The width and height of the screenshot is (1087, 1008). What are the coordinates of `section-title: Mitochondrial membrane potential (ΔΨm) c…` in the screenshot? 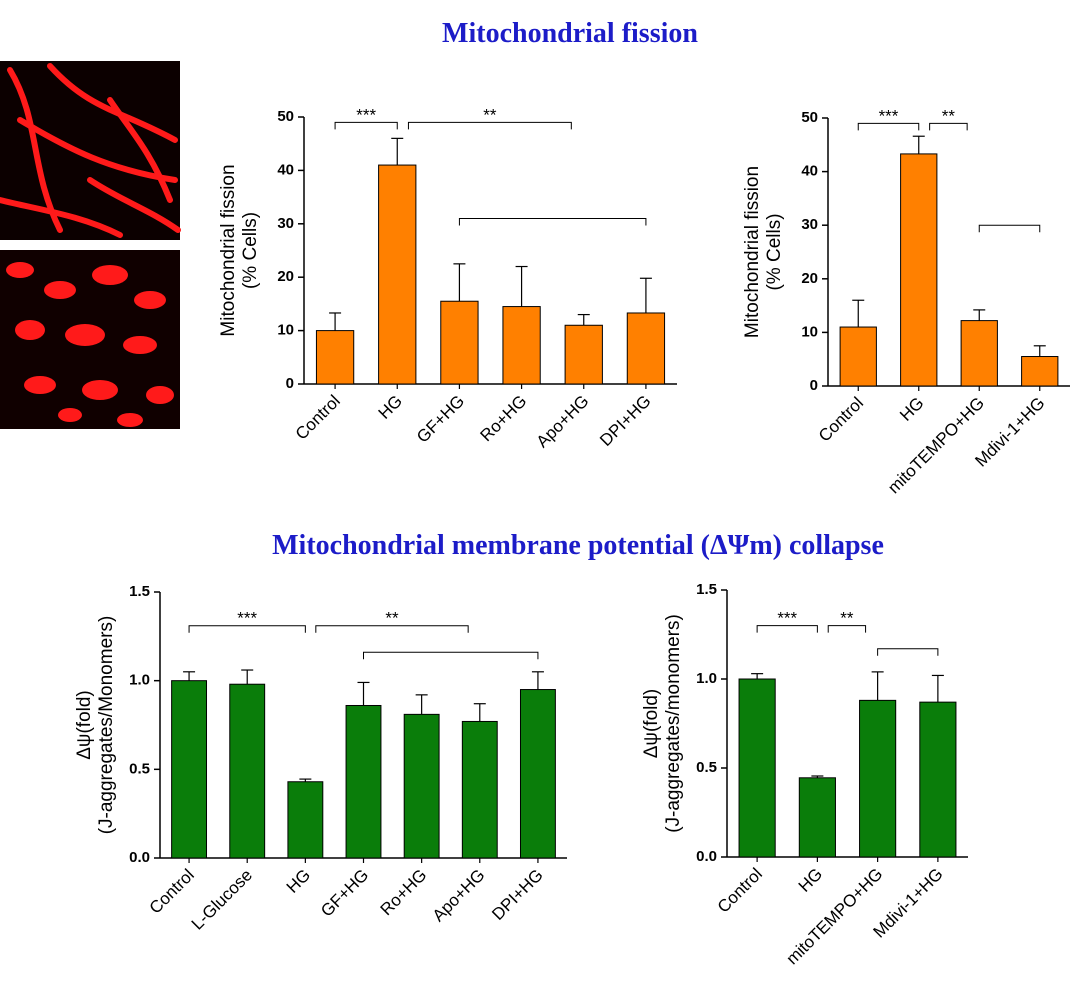 It's located at (578, 545).